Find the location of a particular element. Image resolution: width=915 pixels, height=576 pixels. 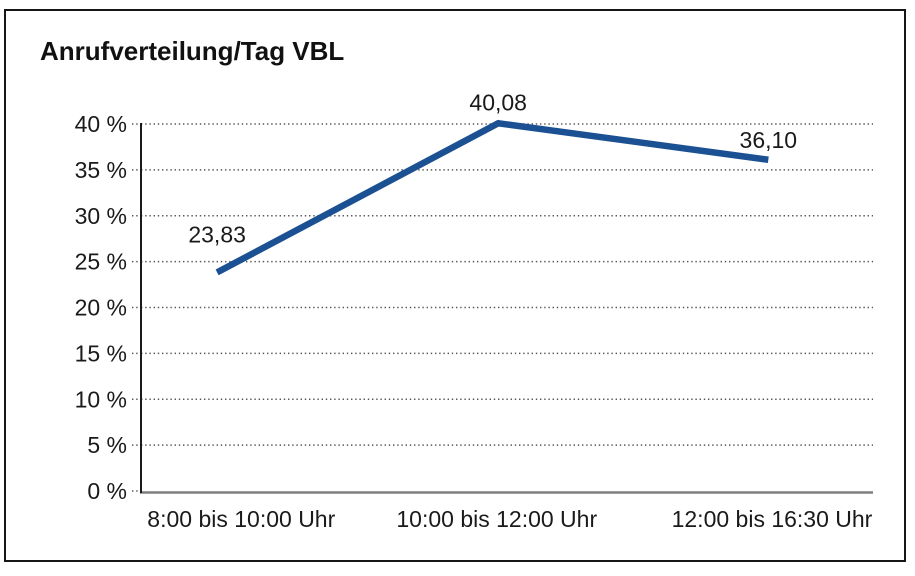

data-point-label: 23,83 is located at coordinates (217, 234).